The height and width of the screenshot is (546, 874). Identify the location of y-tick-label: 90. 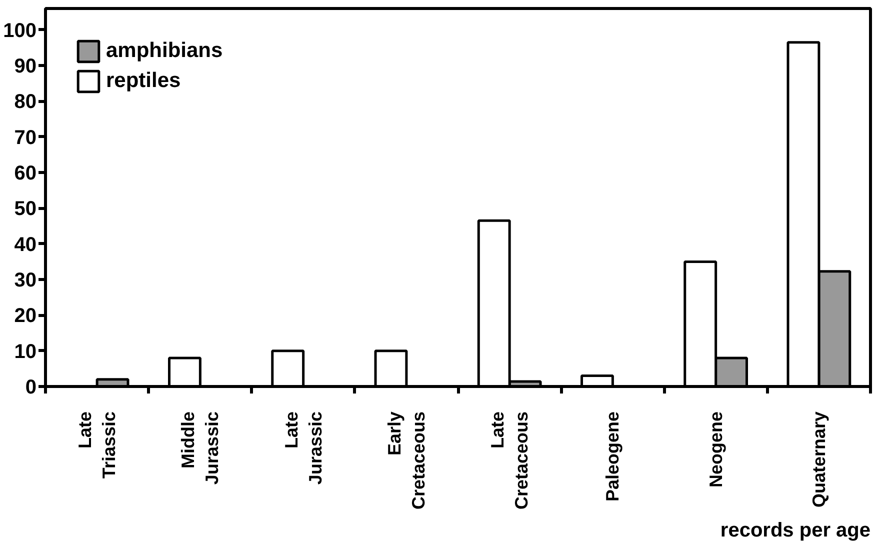
(25, 67).